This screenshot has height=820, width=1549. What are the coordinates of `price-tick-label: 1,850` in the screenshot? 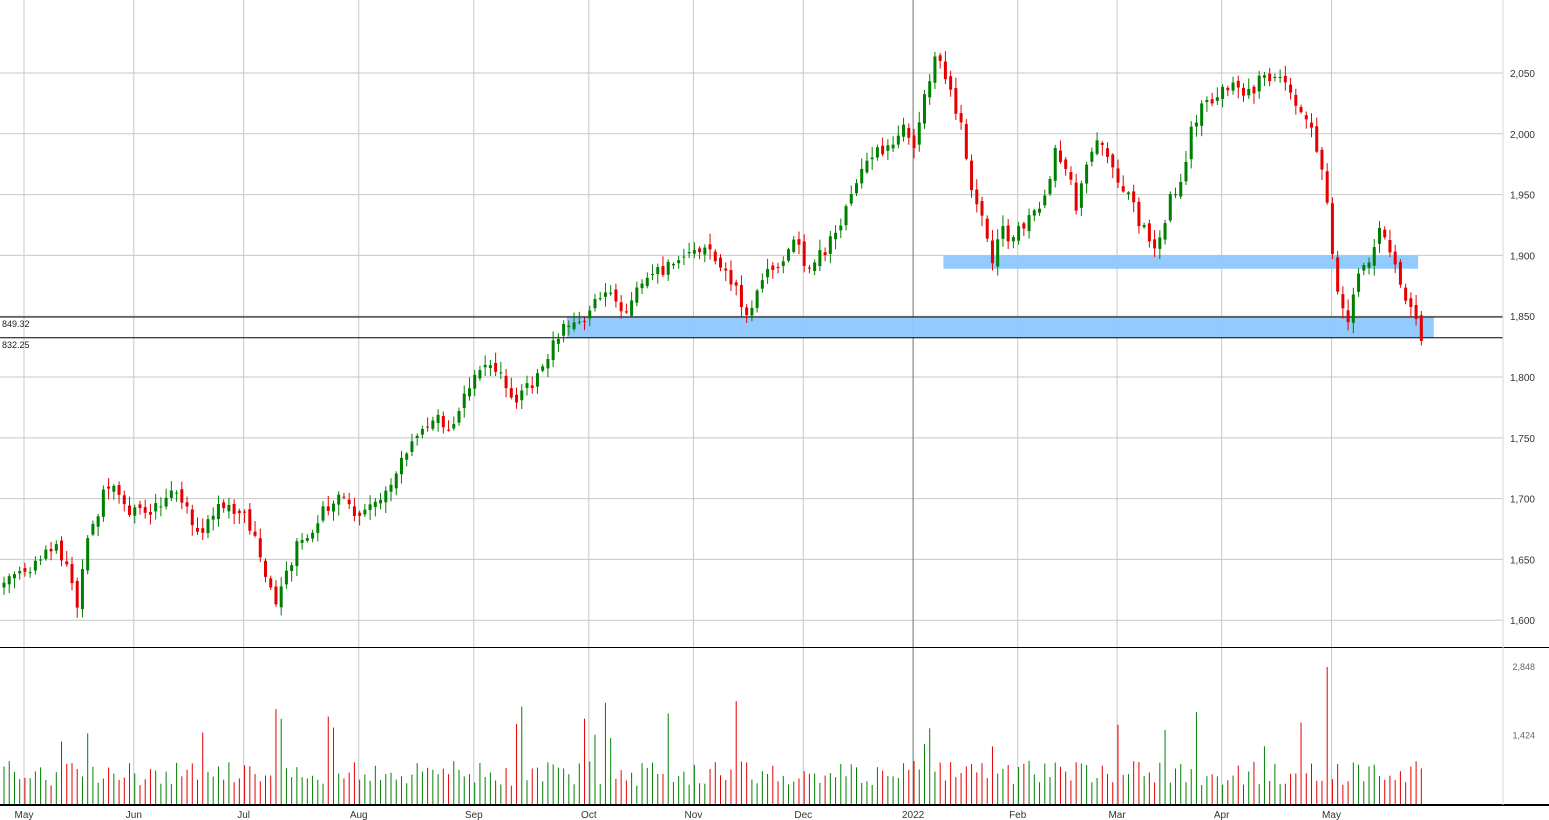 It's located at (1522, 317).